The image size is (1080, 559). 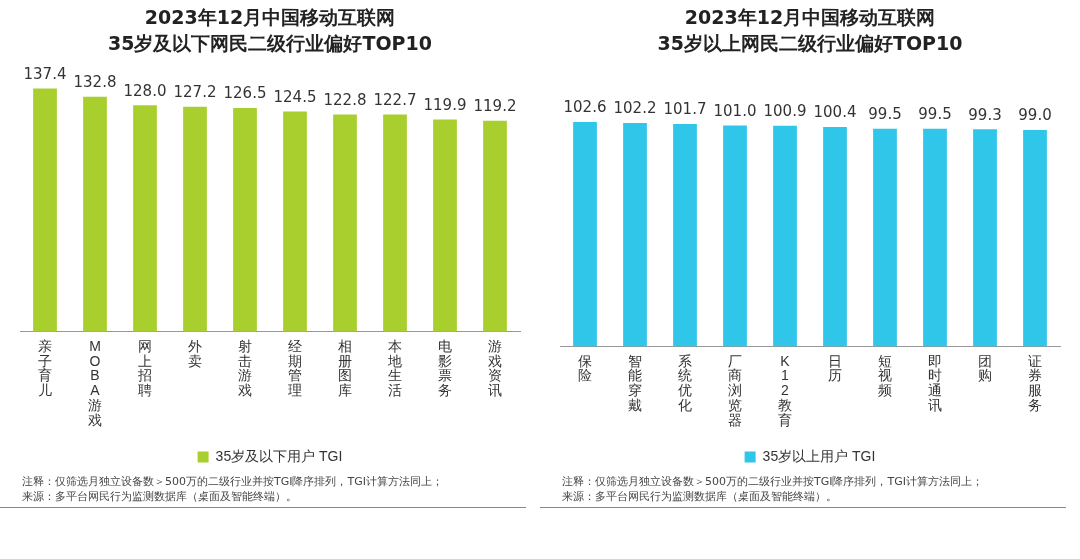 What do you see at coordinates (835, 368) in the screenshot?
I see `x-tick-label: 日历` at bounding box center [835, 368].